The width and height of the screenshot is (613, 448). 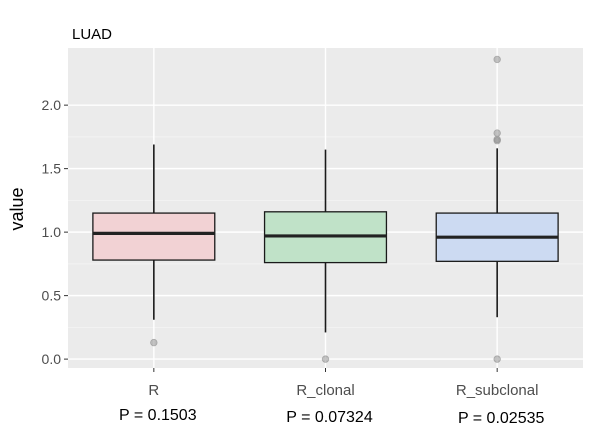 I want to click on p-value-label: P = 0.07324, so click(x=329, y=417).